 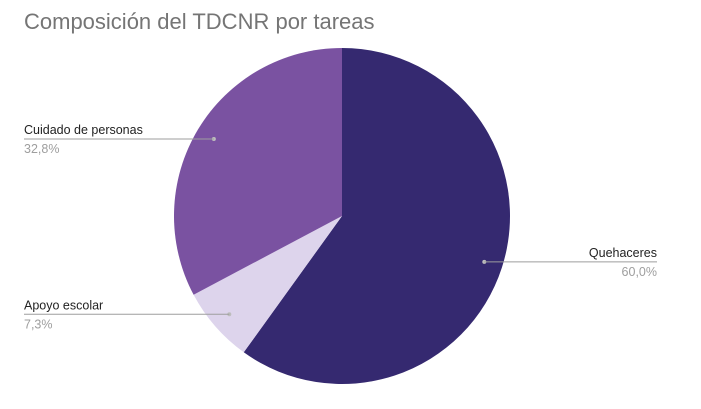 I want to click on pie-slice-cuidado-de-personas, so click(x=257, y=171).